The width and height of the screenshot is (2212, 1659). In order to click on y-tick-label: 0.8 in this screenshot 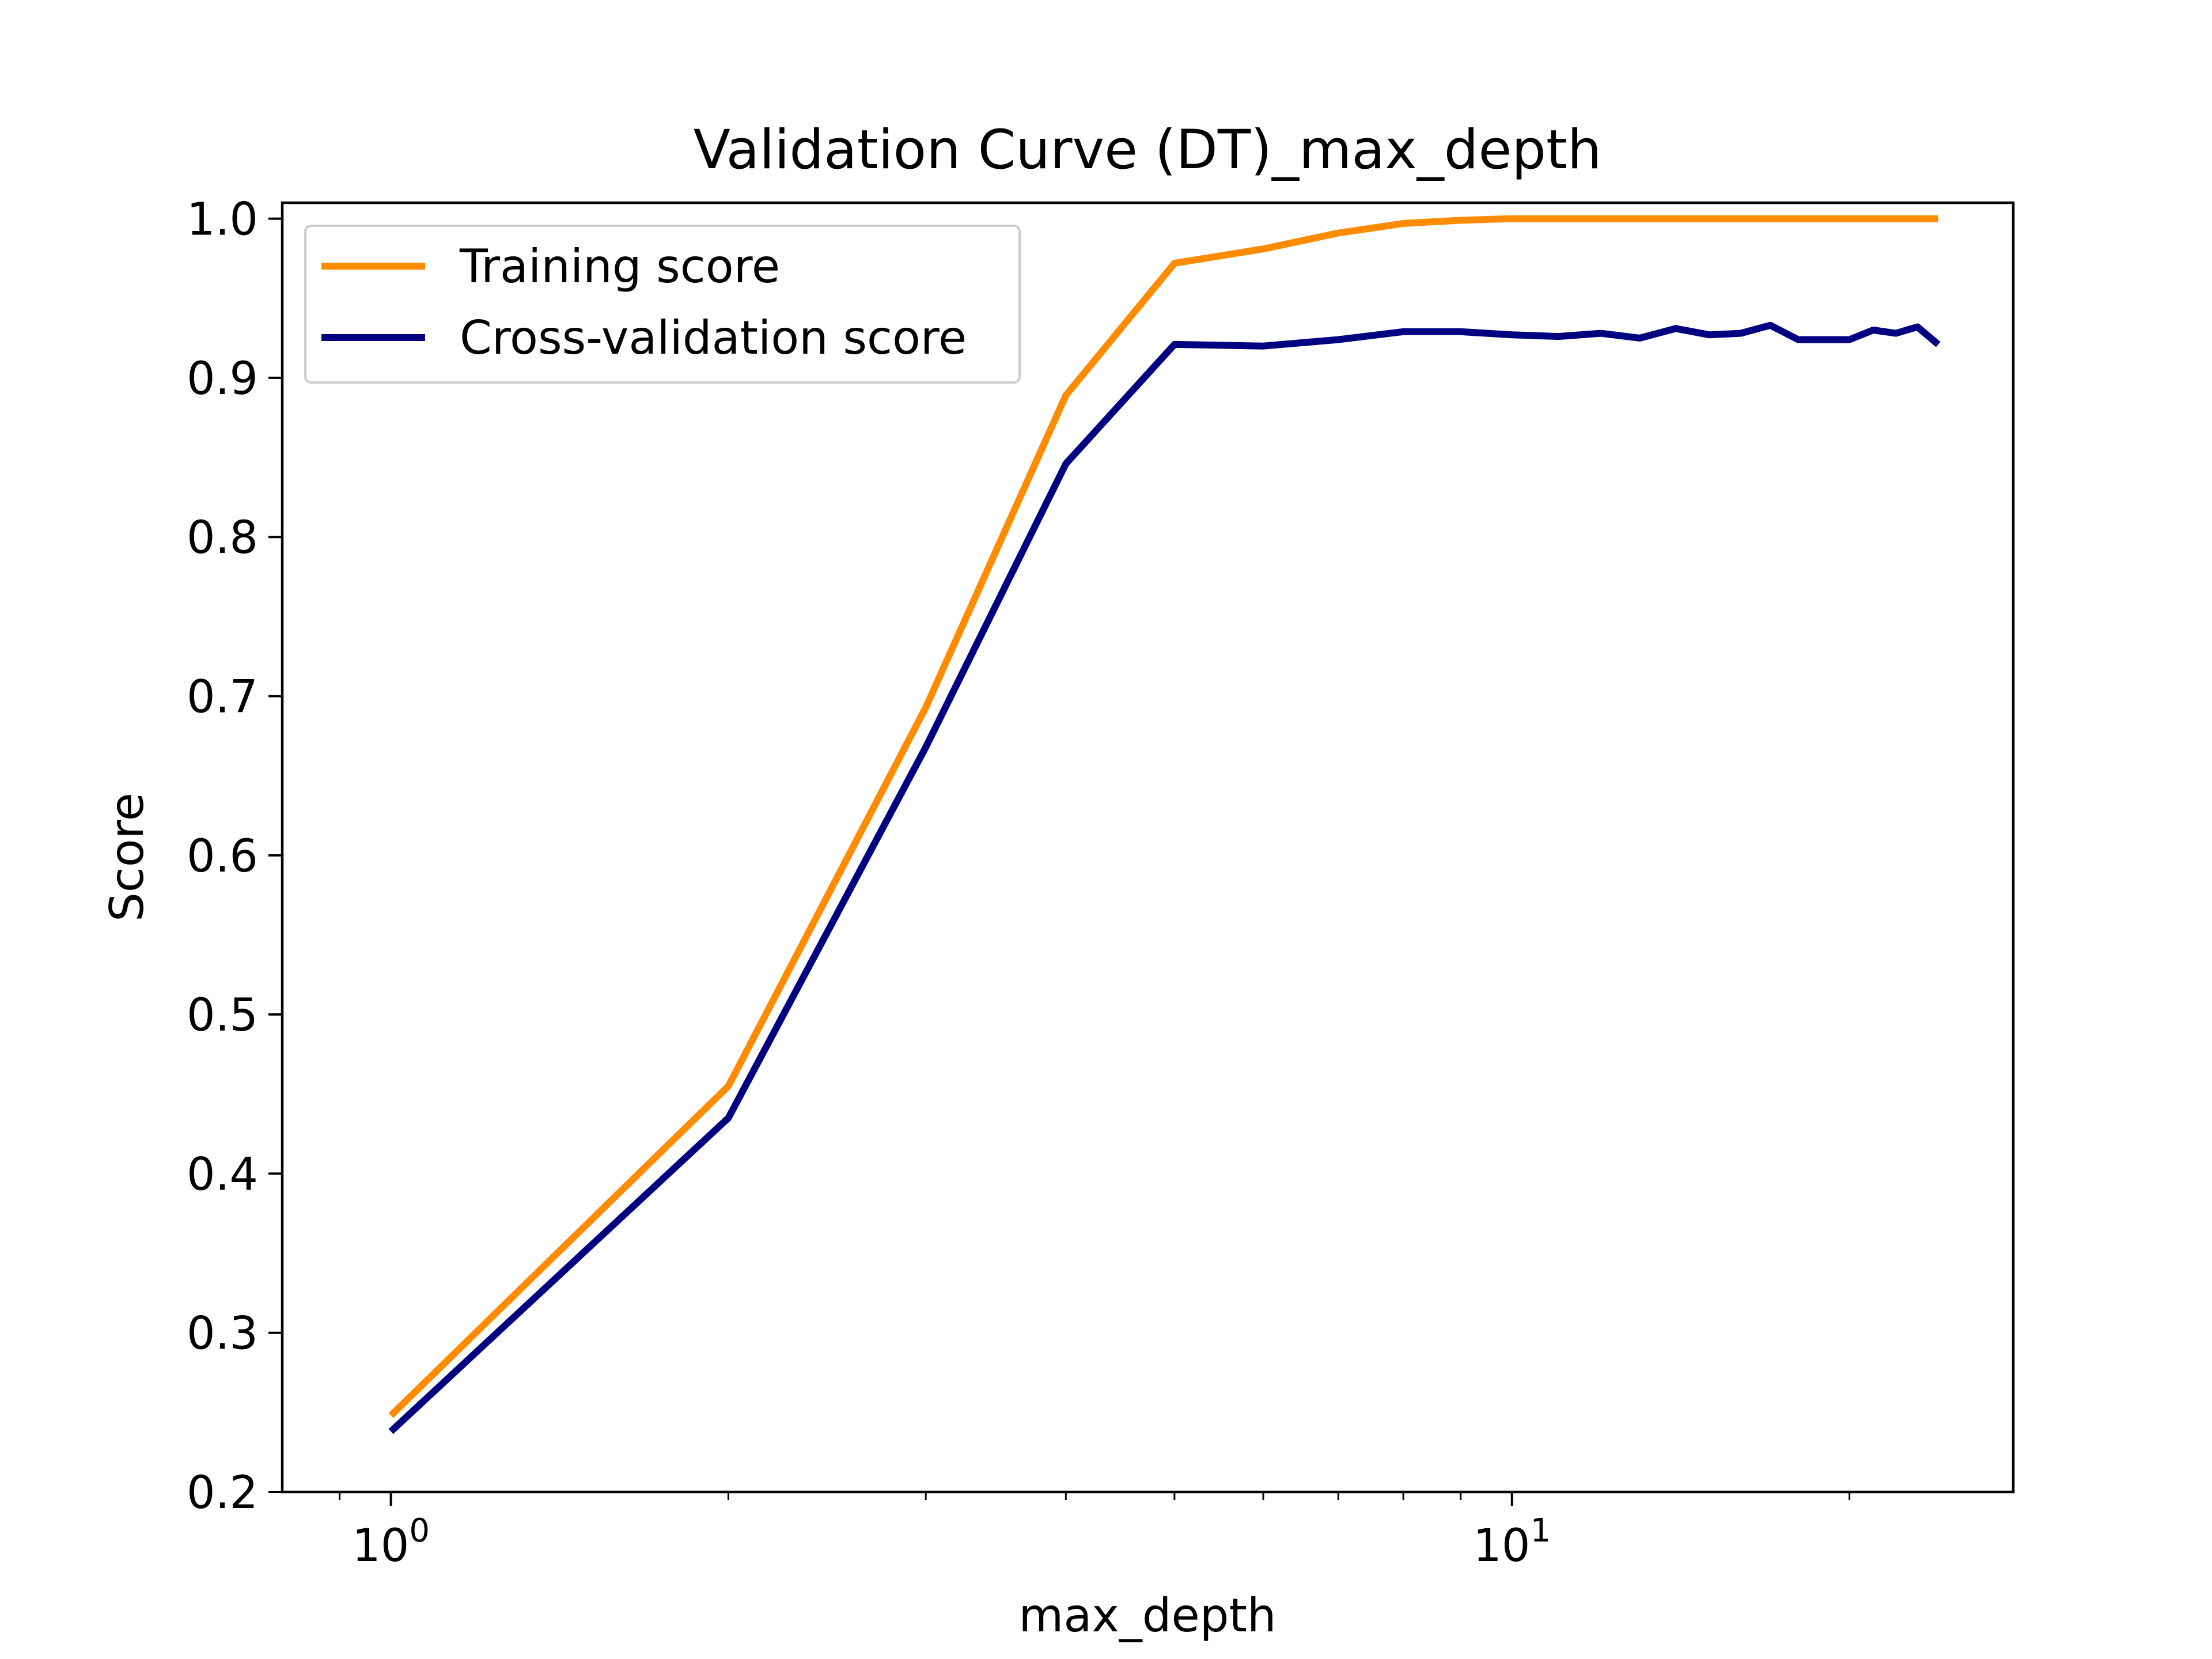, I will do `click(222, 538)`.